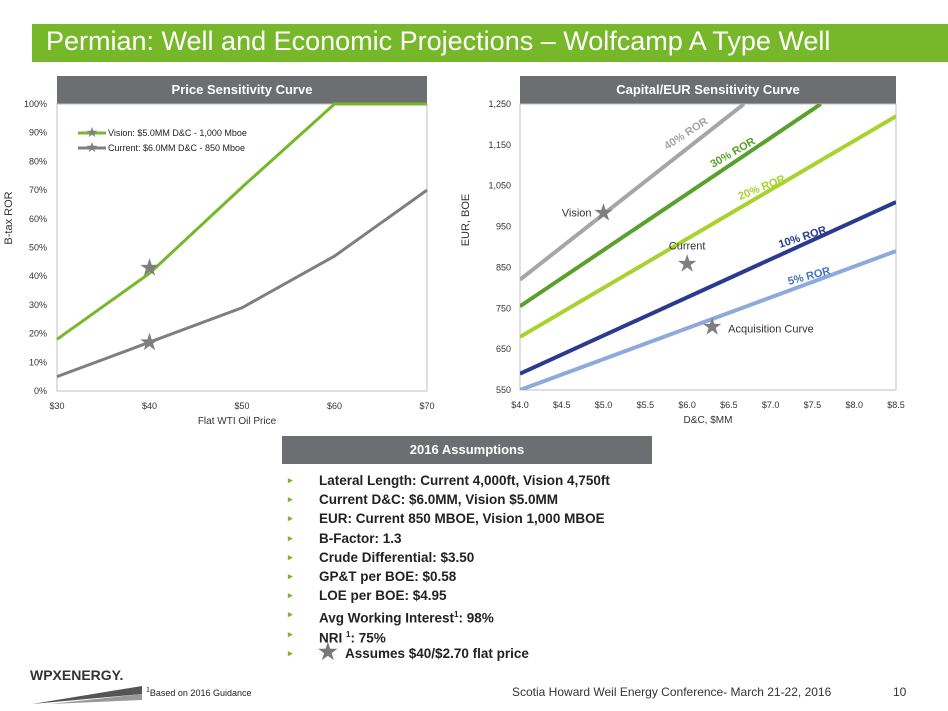  I want to click on y-tick-label: 750, so click(503, 308).